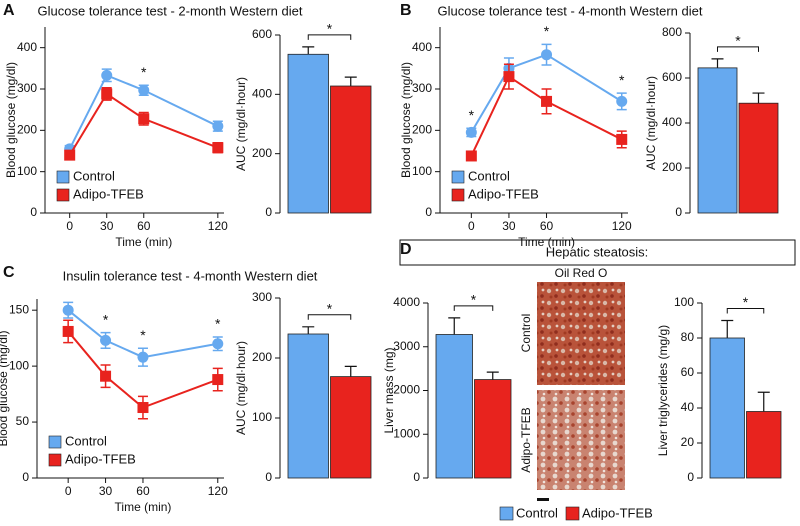 The width and height of the screenshot is (800, 526). Describe the element at coordinates (389, 390) in the screenshot. I see `y-axis-label: Liver mass (mg)` at that location.